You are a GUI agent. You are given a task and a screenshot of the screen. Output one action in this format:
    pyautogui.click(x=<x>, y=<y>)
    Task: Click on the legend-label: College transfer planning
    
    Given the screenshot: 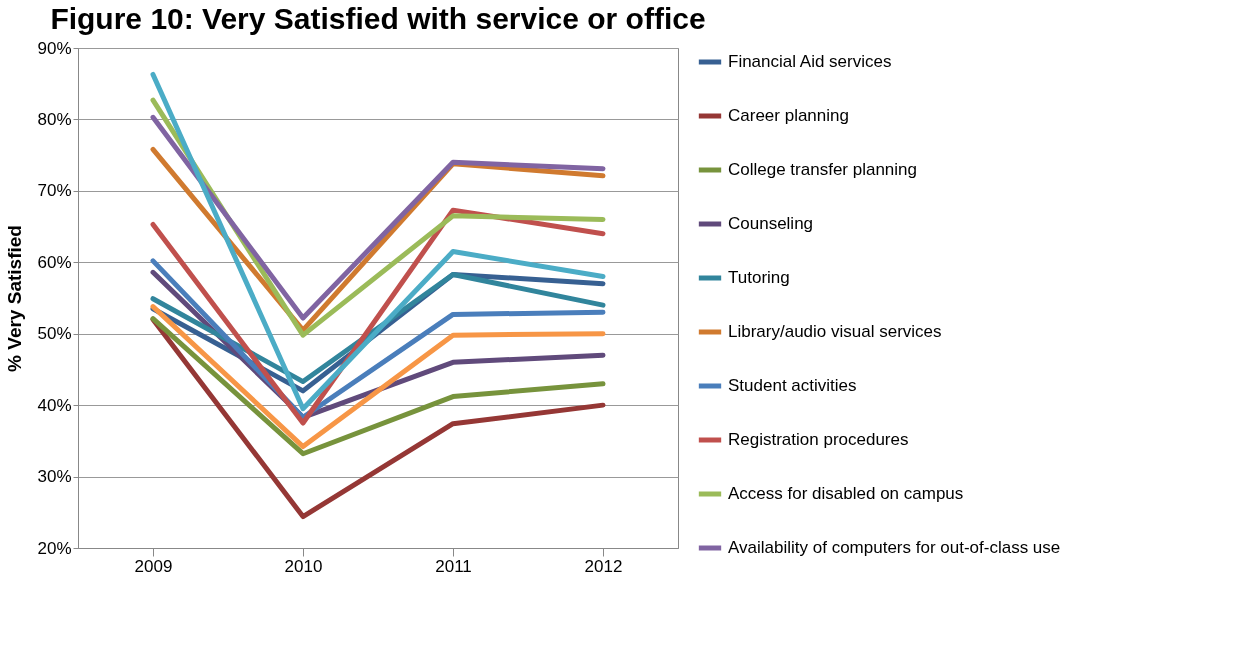 What is the action you would take?
    pyautogui.click(x=823, y=169)
    